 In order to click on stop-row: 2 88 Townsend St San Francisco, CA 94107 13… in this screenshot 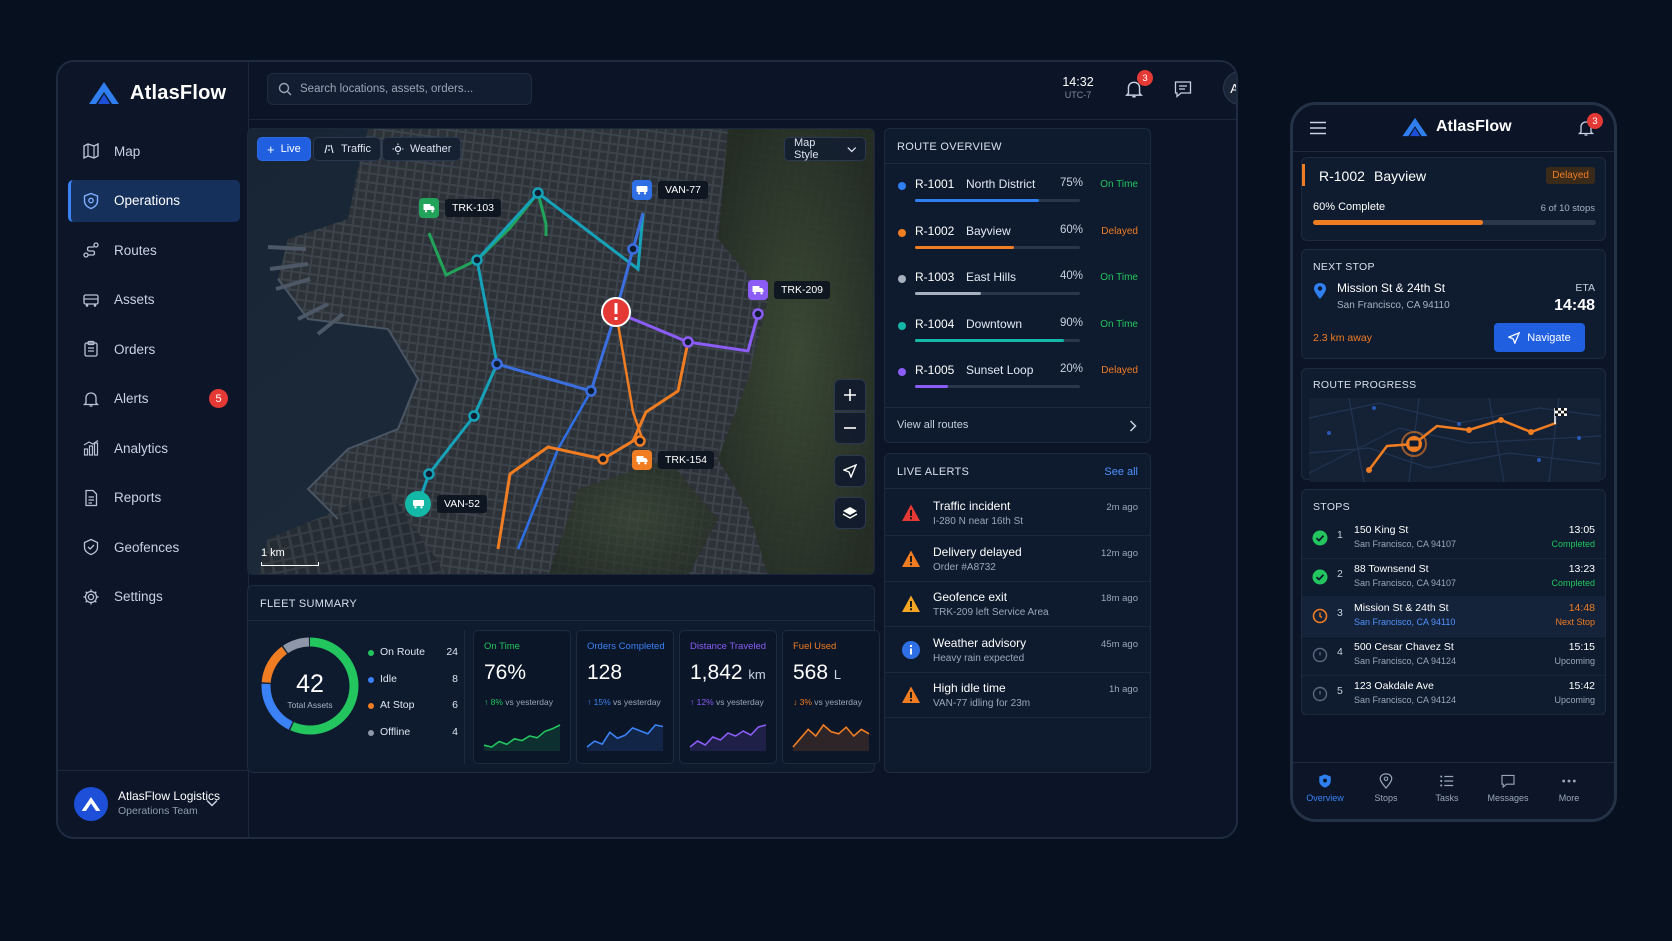, I will do `click(1453, 577)`.